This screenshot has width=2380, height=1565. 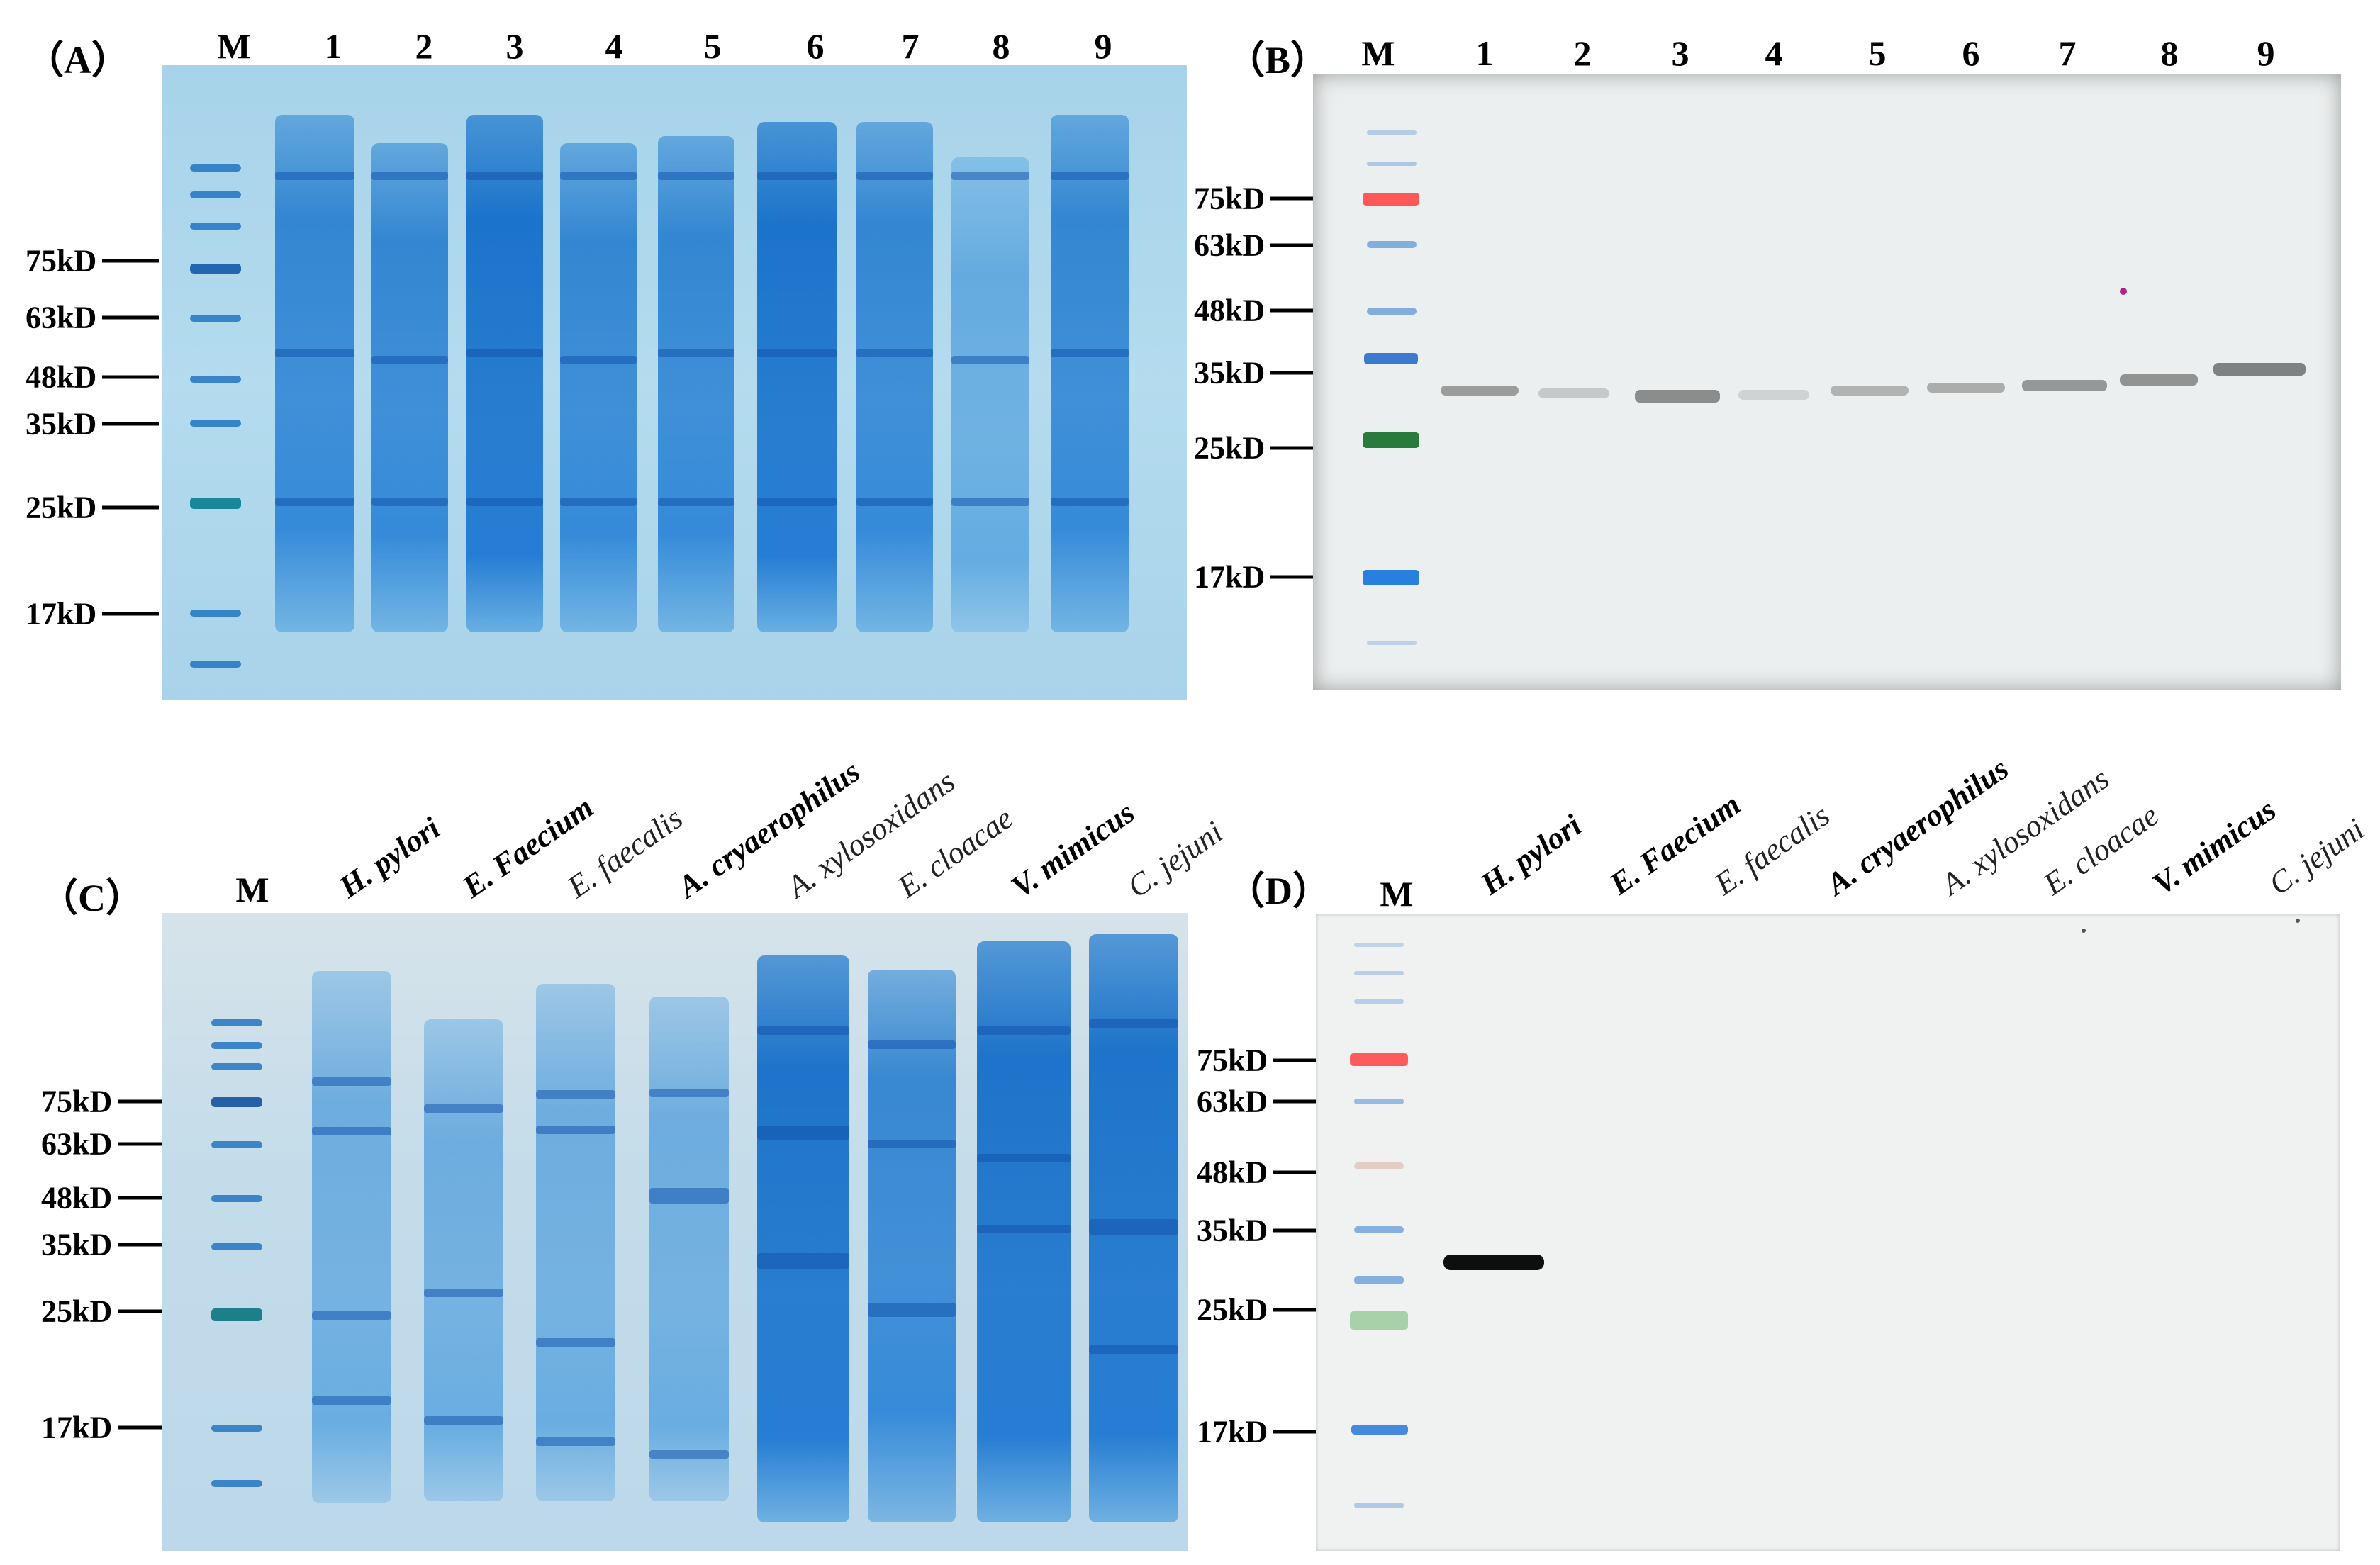 I want to click on panel-d-marker-35: 35kD, so click(x=1260, y=1231).